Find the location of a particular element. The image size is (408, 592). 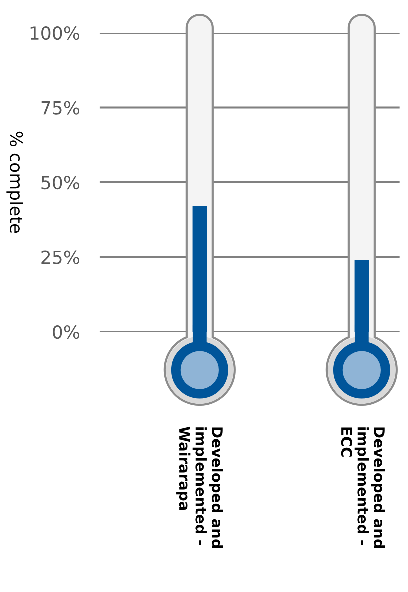

y-tick-label: 25% is located at coordinates (61, 257).